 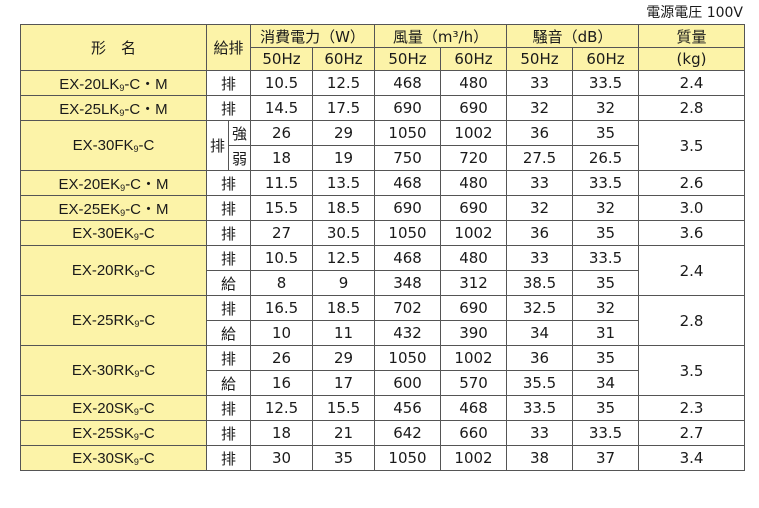 I want to click on mass-cell: 3.6, so click(x=692, y=233).